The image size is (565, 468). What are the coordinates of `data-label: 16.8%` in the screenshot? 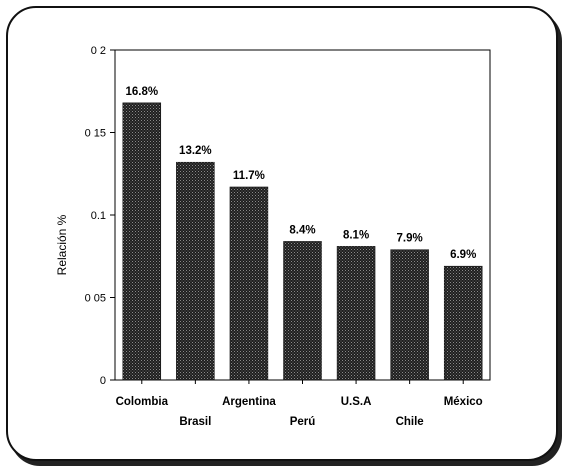 It's located at (141, 92).